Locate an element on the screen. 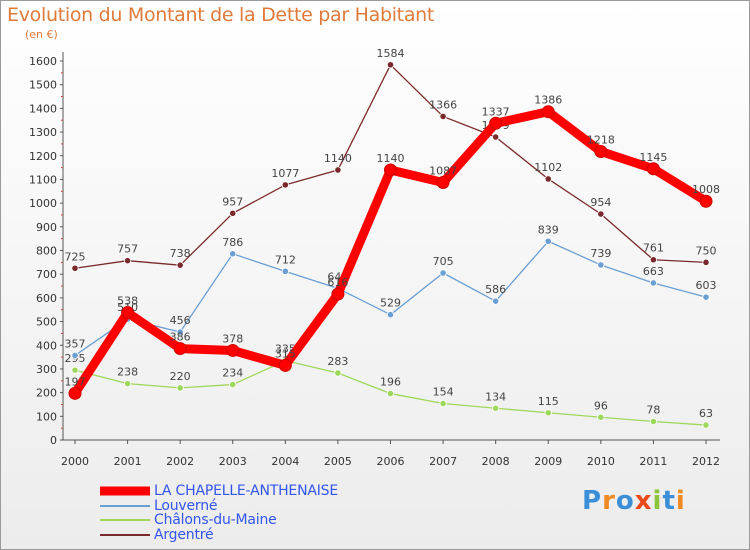  data-label-argentre: 750 is located at coordinates (706, 250).